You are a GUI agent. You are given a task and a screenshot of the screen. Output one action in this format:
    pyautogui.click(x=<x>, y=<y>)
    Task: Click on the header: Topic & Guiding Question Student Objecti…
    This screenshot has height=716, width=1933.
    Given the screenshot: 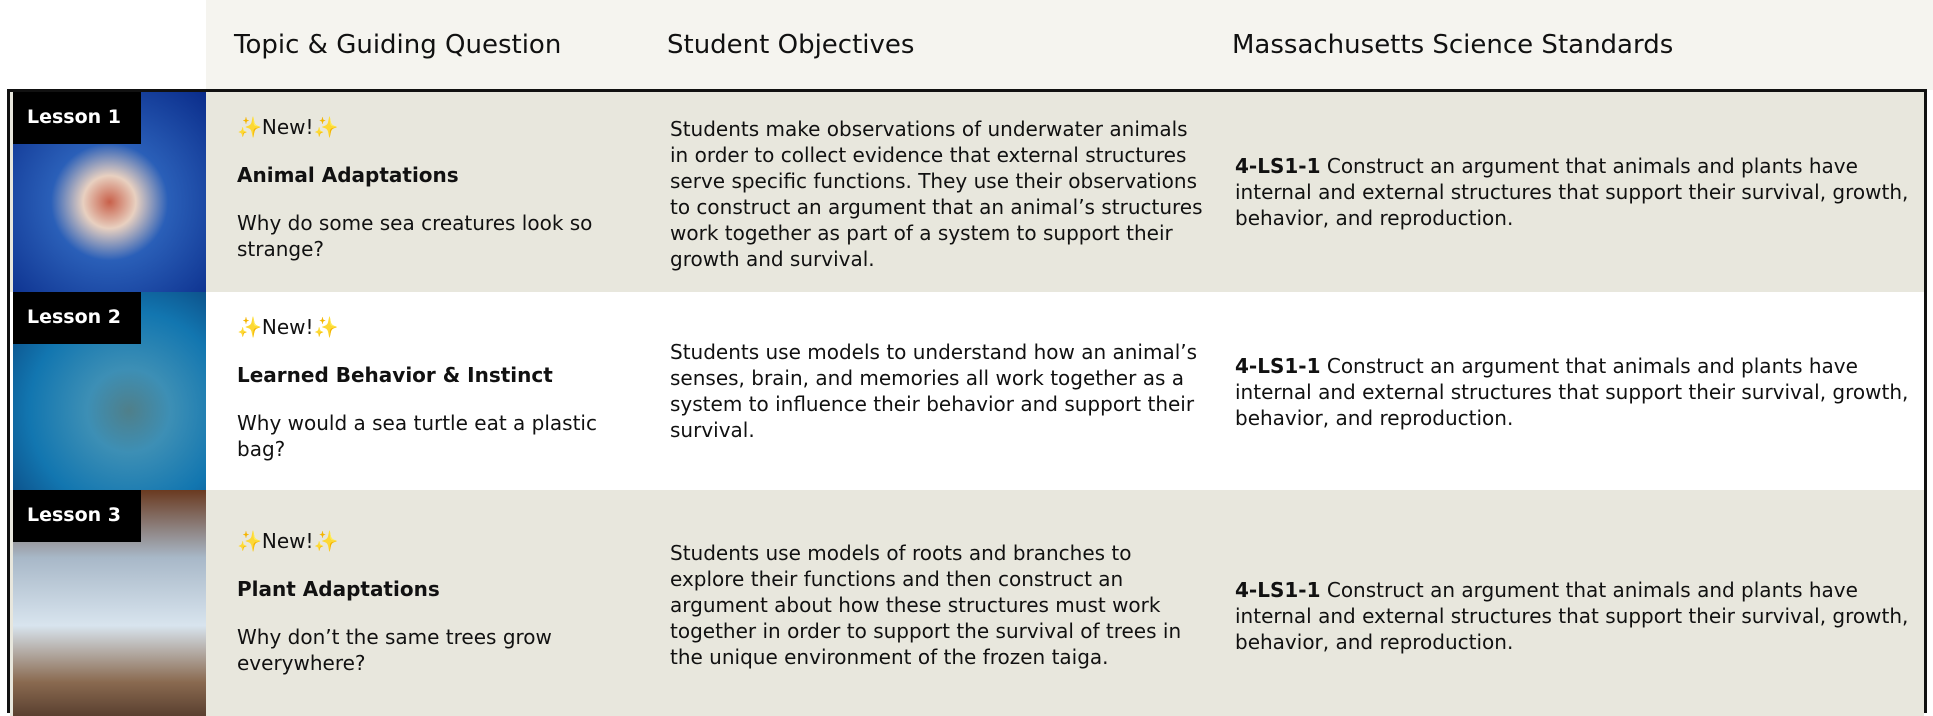 What is the action you would take?
    pyautogui.click(x=1069, y=45)
    